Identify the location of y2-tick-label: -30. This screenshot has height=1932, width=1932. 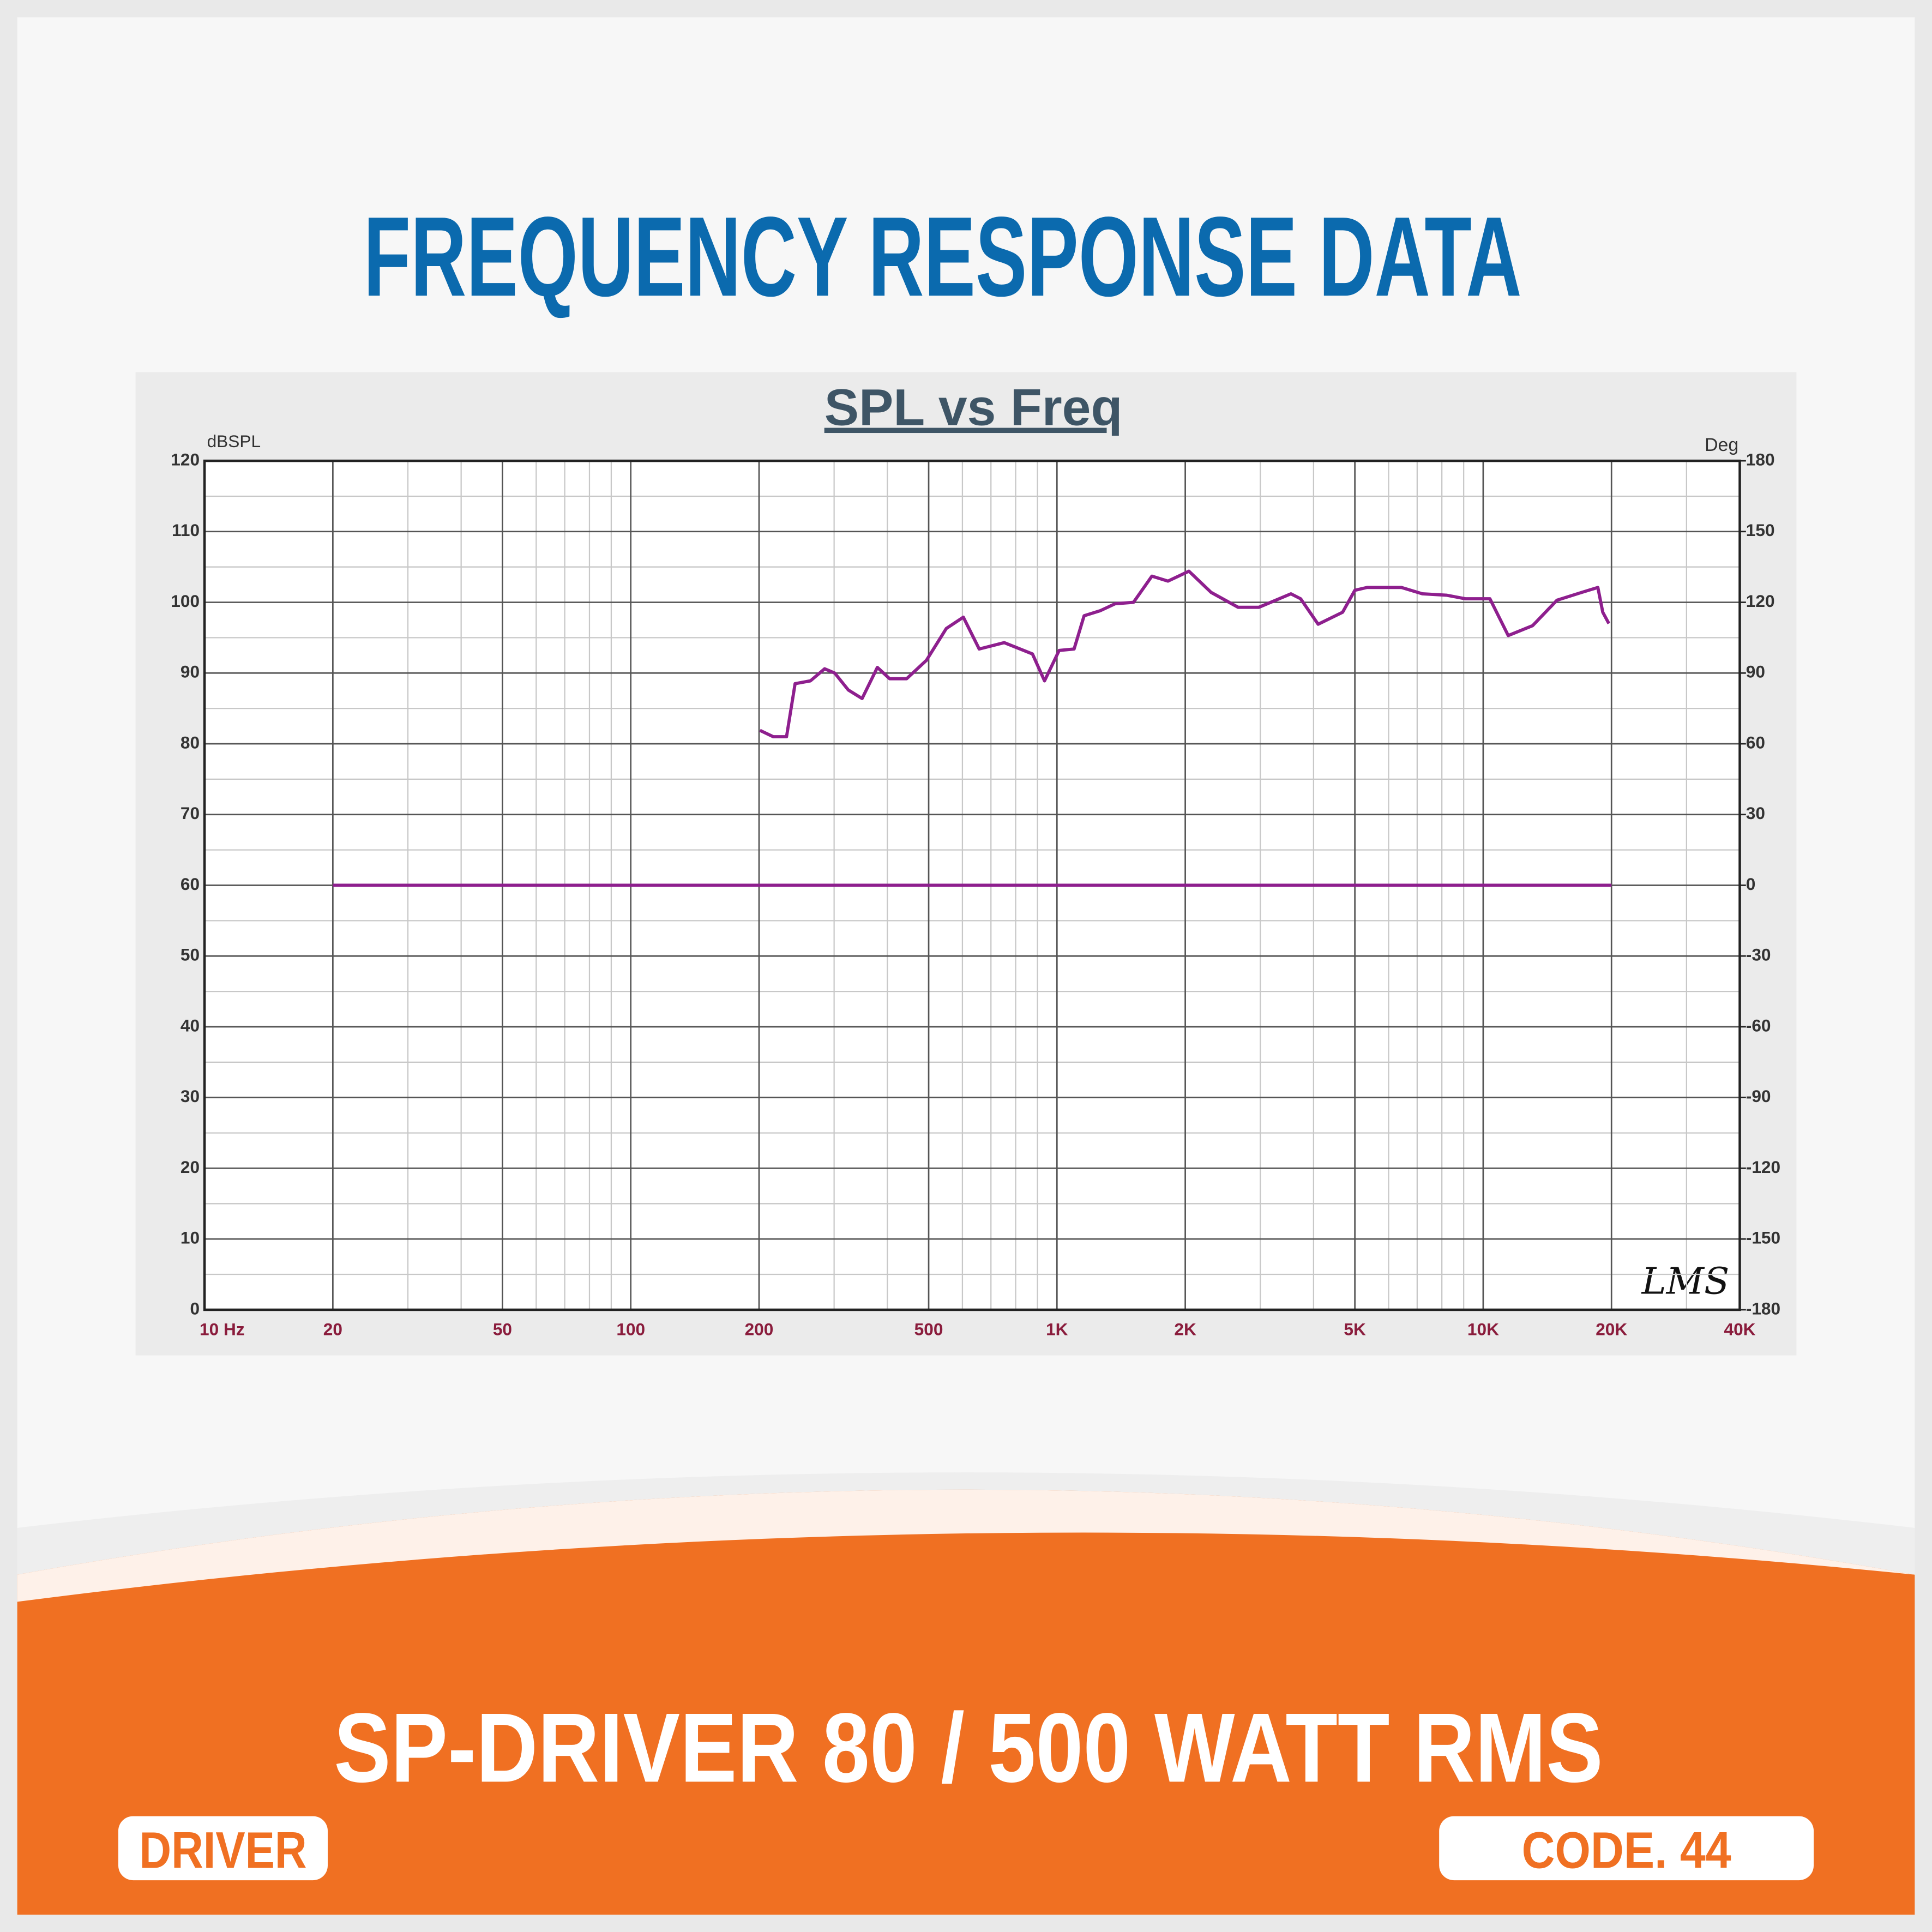
(1758, 955).